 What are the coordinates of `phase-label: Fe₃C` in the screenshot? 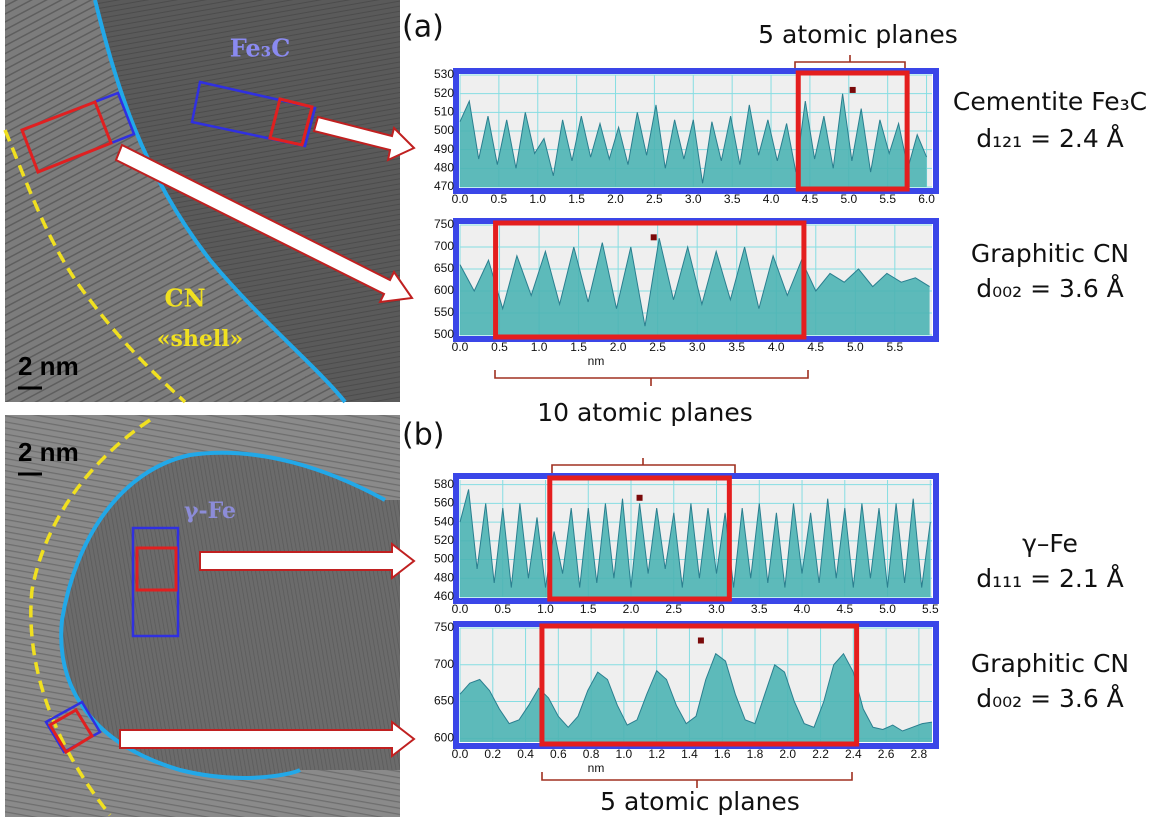 It's located at (260, 48).